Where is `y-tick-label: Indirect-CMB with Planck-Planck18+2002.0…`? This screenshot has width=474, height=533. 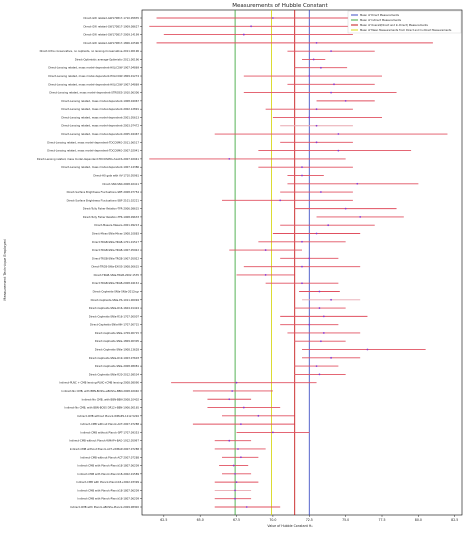 y-tick-label: Indirect-CMB with Planck-Planck18+2002.0… is located at coordinates (107, 482).